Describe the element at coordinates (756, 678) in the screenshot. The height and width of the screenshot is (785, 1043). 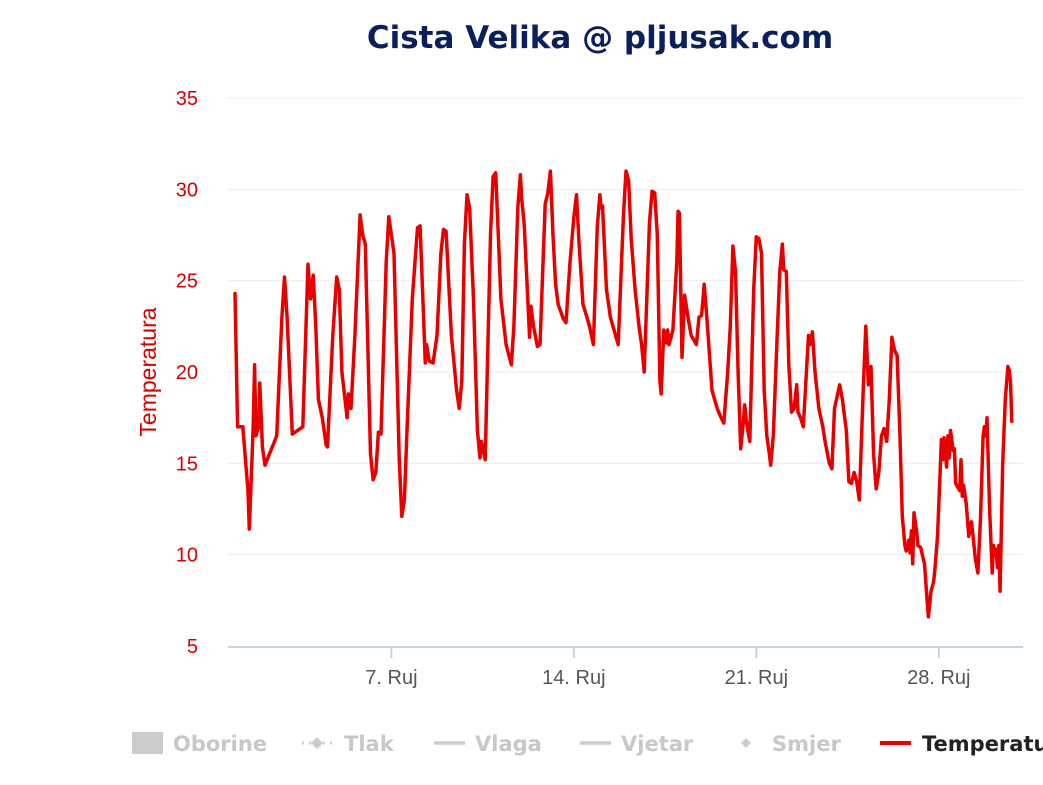
I see `x-tick-label: 21. Ruj` at that location.